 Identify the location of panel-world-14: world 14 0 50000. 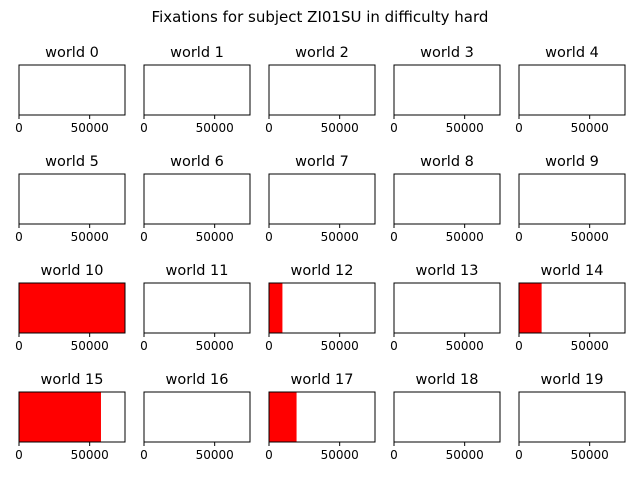
(570, 308).